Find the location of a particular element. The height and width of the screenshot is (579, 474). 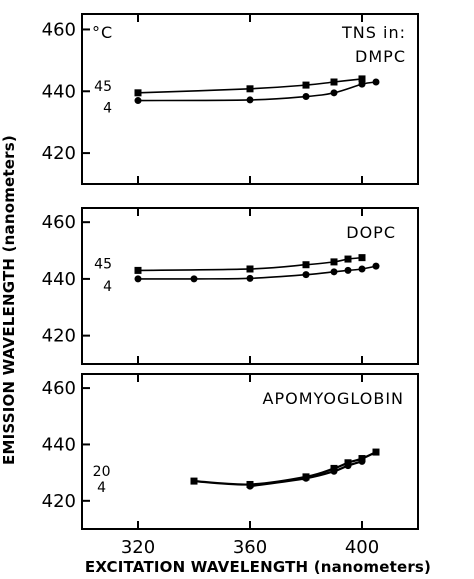

series-label: 20 is located at coordinates (102, 472).